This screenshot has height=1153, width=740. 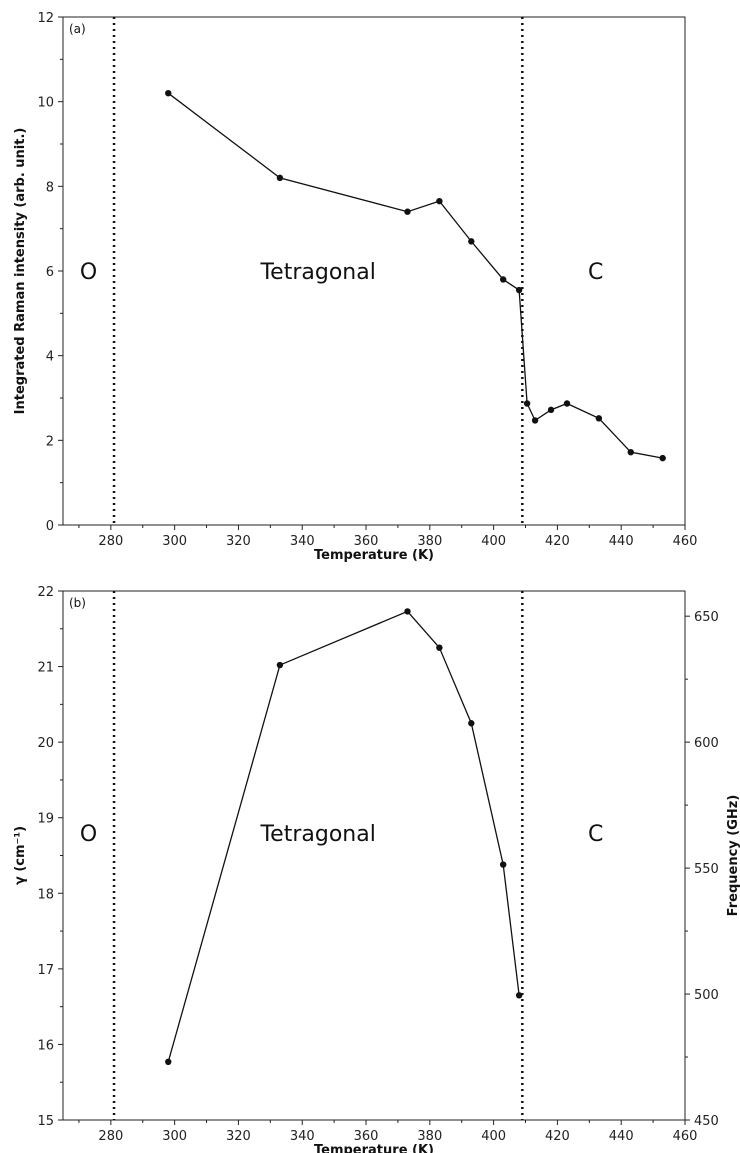 I want to click on y-tick-label: 12, so click(x=45, y=18).